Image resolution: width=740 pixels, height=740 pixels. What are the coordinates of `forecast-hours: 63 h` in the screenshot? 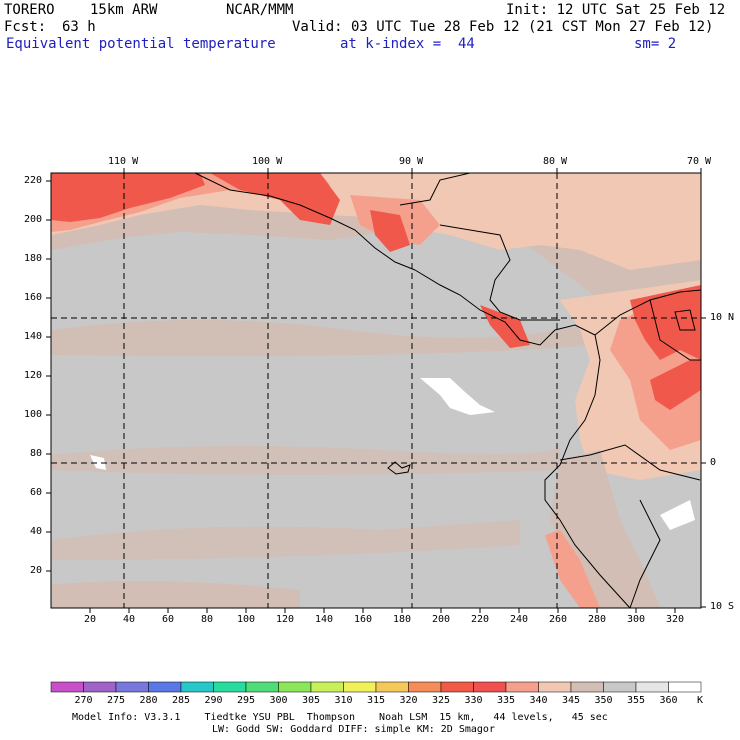 It's located at (79, 27).